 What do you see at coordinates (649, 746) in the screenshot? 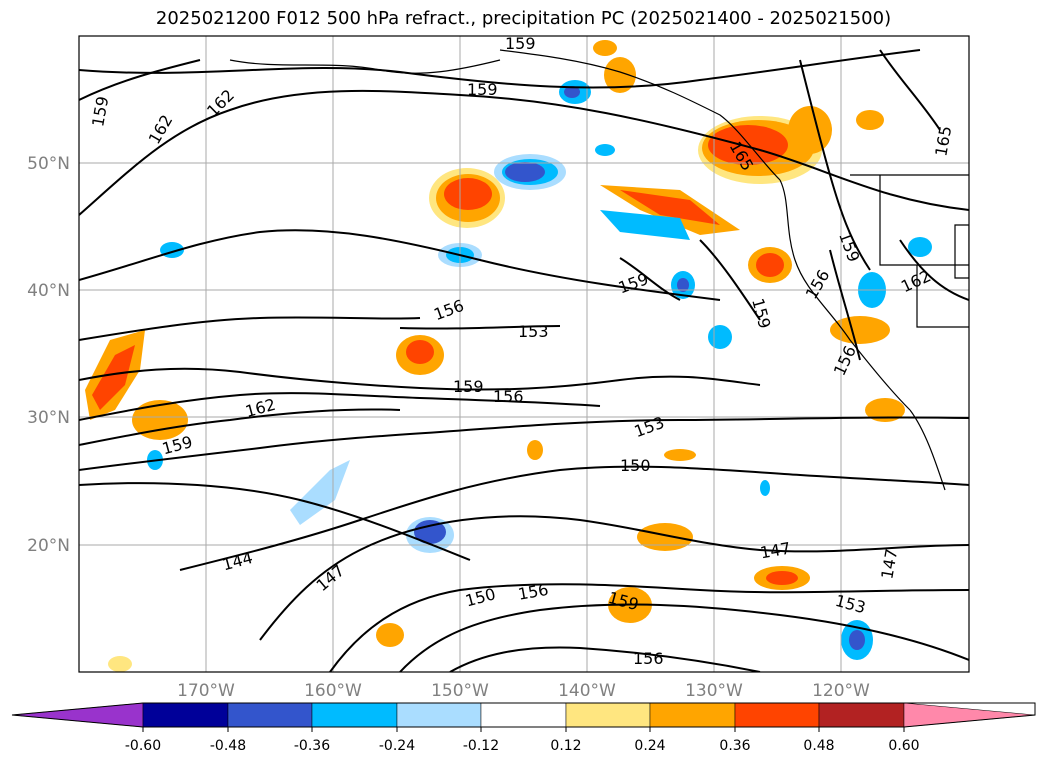
I see `colorbar-tick-label: 0.24` at bounding box center [649, 746].